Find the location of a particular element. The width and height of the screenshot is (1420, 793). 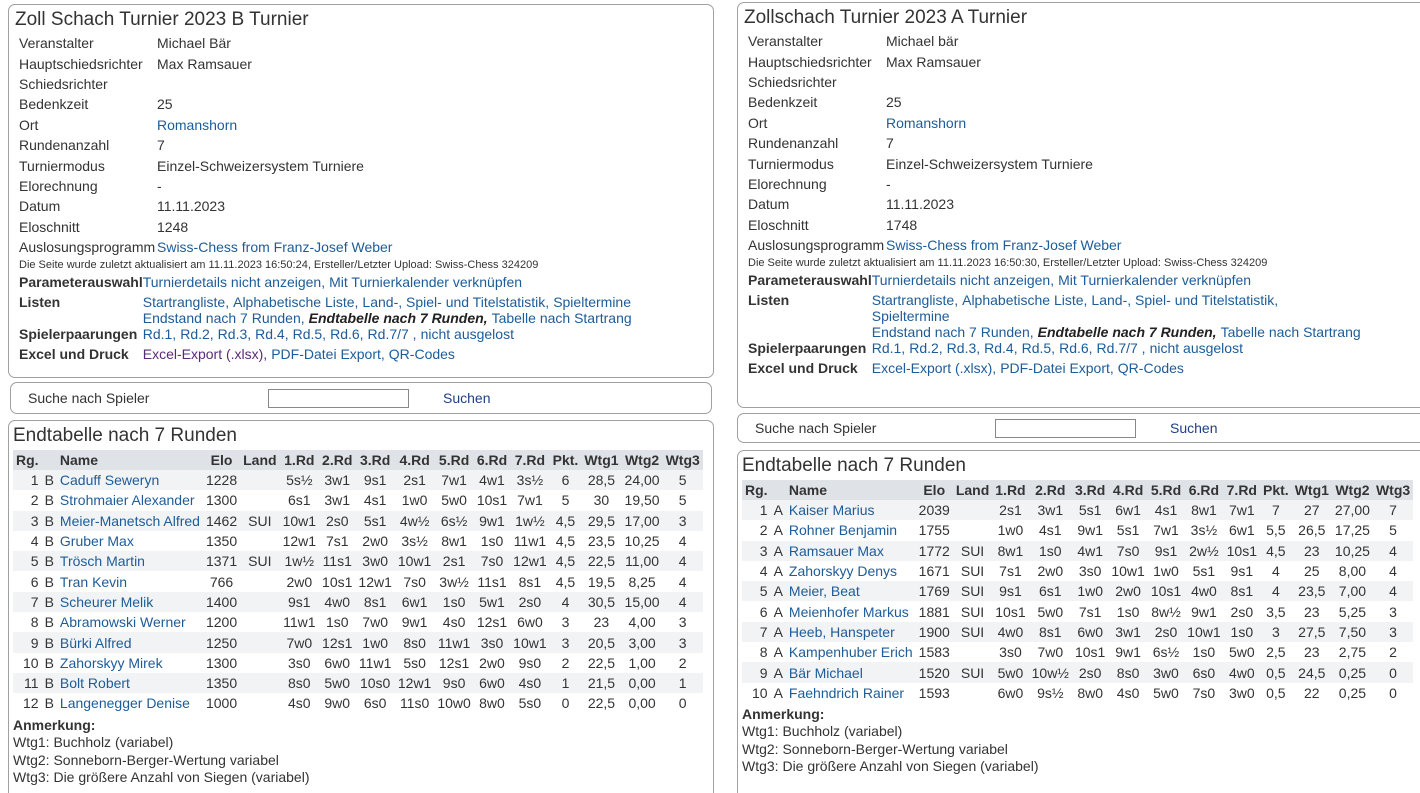

player-name: Trösch Martin is located at coordinates (129, 561).